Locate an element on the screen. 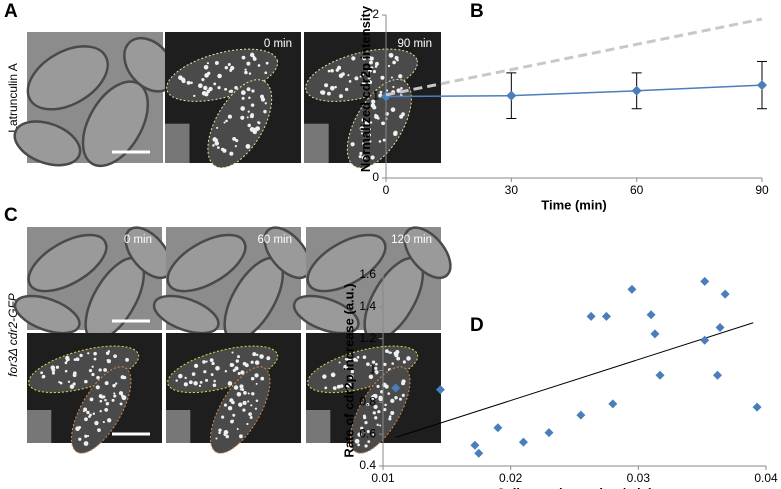  y-tick-label: 0.8 is located at coordinates (367, 402).